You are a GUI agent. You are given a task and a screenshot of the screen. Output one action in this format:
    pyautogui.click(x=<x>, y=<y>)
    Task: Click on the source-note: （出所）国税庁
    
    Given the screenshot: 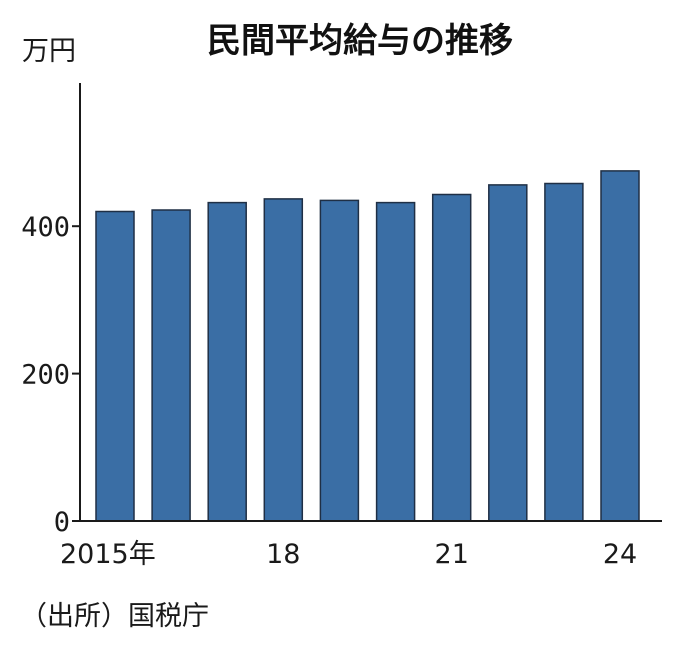 What is the action you would take?
    pyautogui.click(x=114, y=616)
    